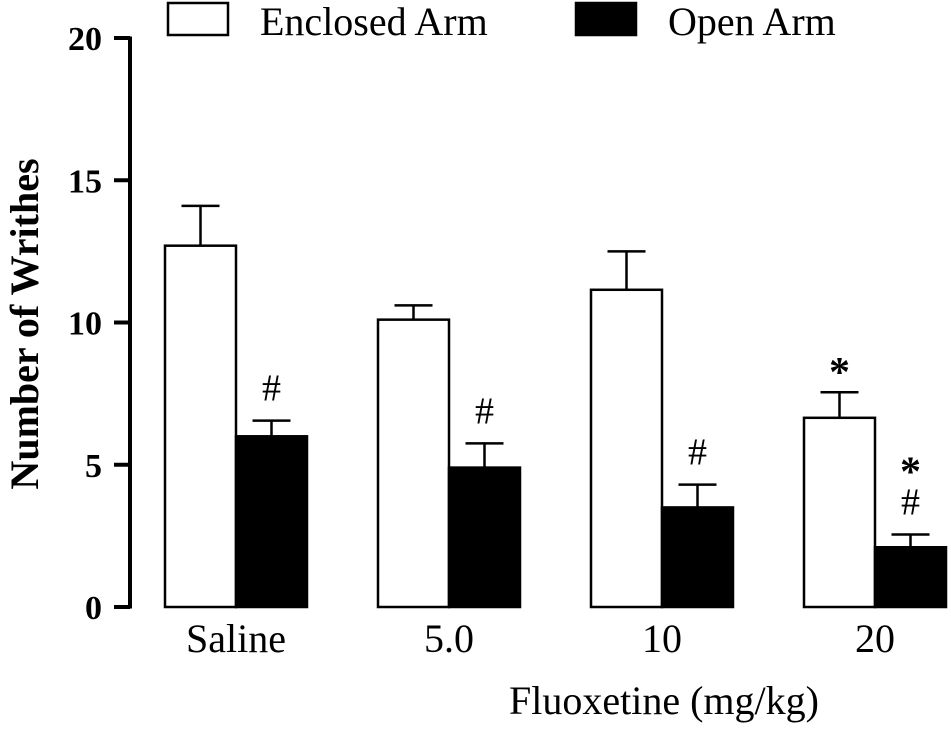 Image resolution: width=951 pixels, height=732 pixels. Describe the element at coordinates (198, 19) in the screenshot. I see `legend-swatch-enclosed` at that location.